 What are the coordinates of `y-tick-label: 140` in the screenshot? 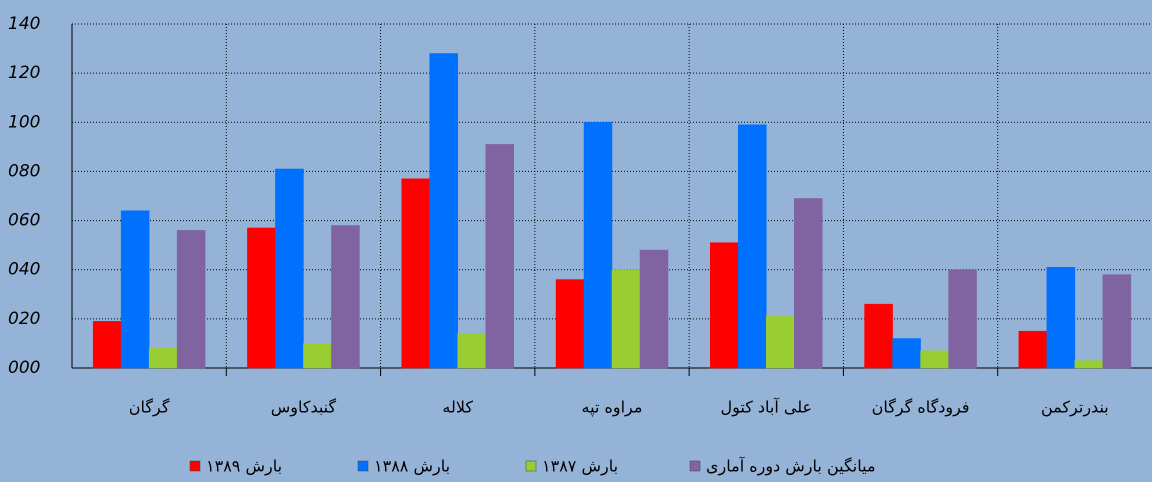 It's located at (24, 24).